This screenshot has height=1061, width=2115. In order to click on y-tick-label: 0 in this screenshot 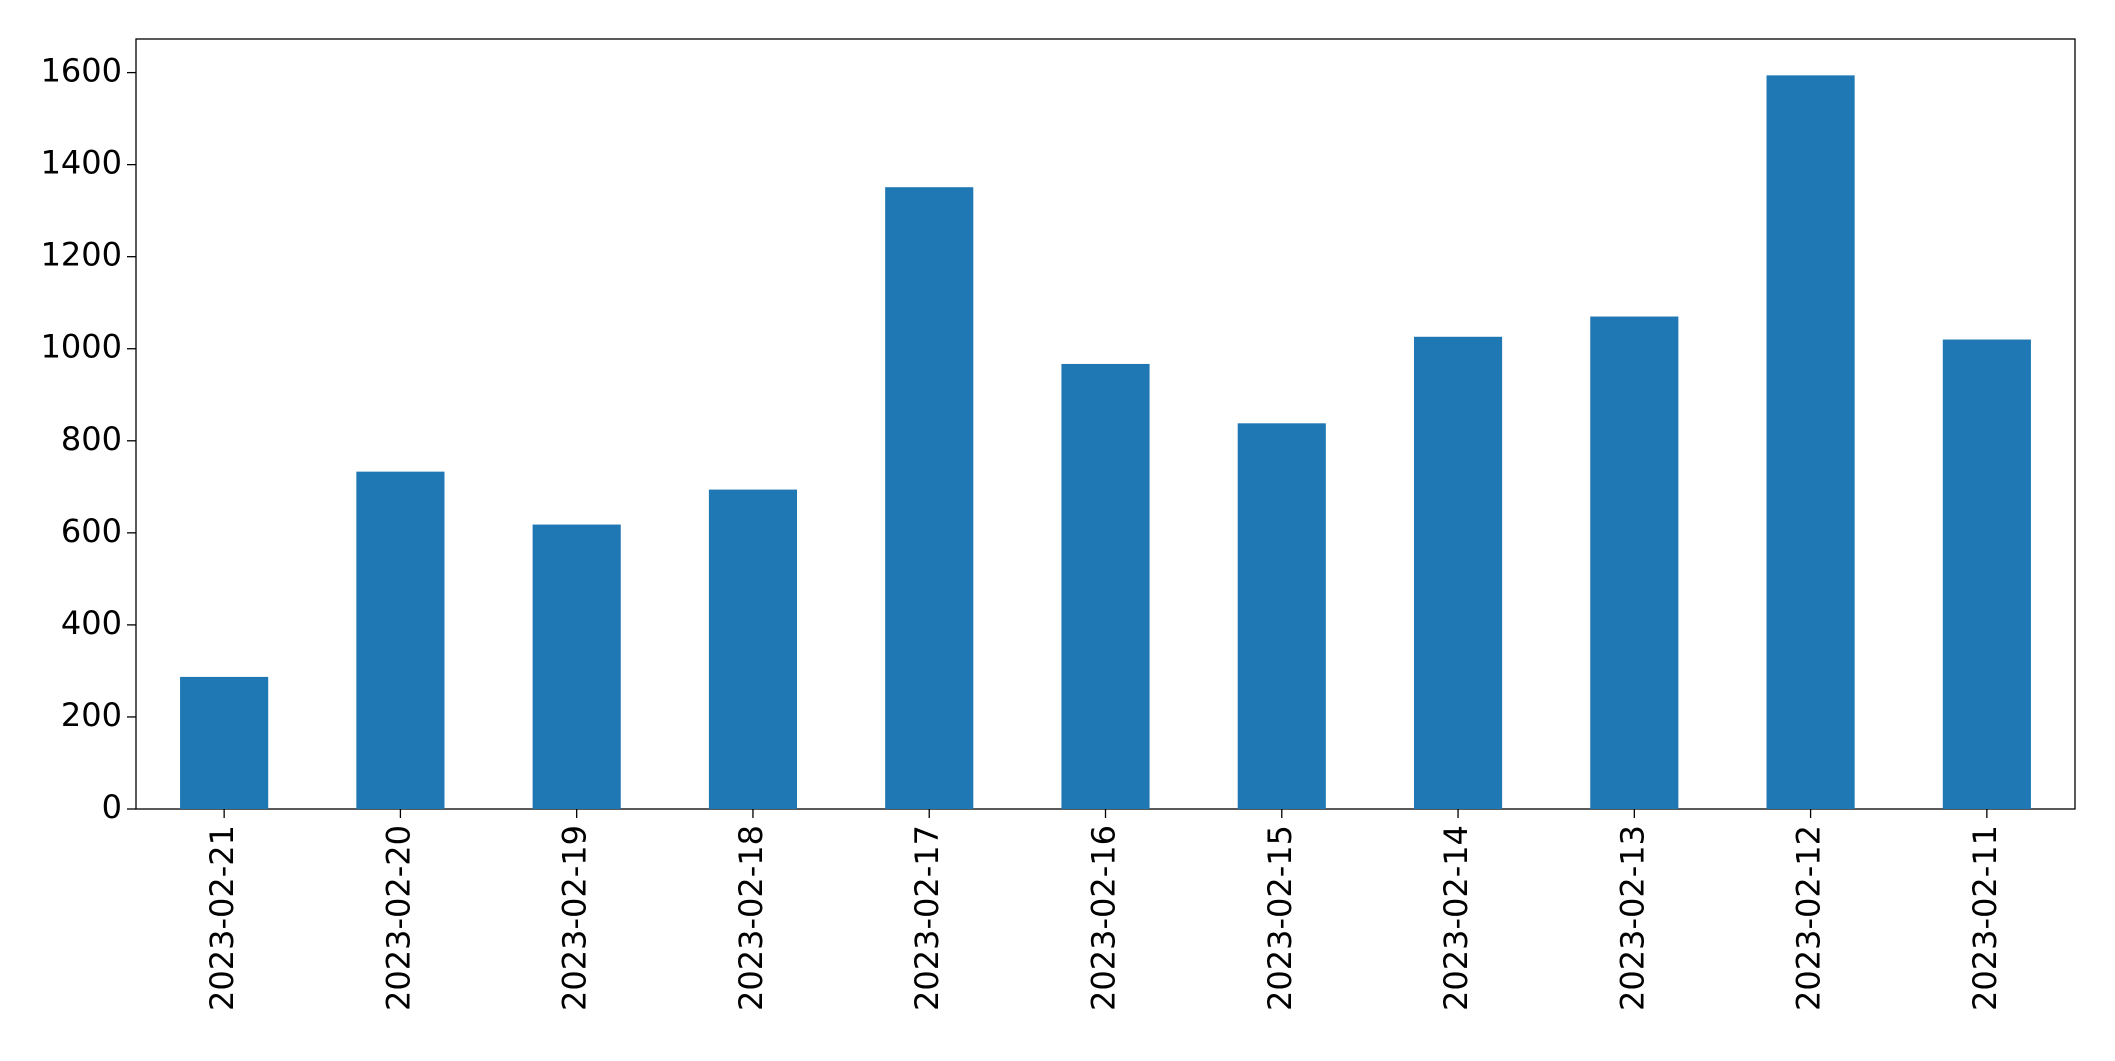, I will do `click(112, 807)`.